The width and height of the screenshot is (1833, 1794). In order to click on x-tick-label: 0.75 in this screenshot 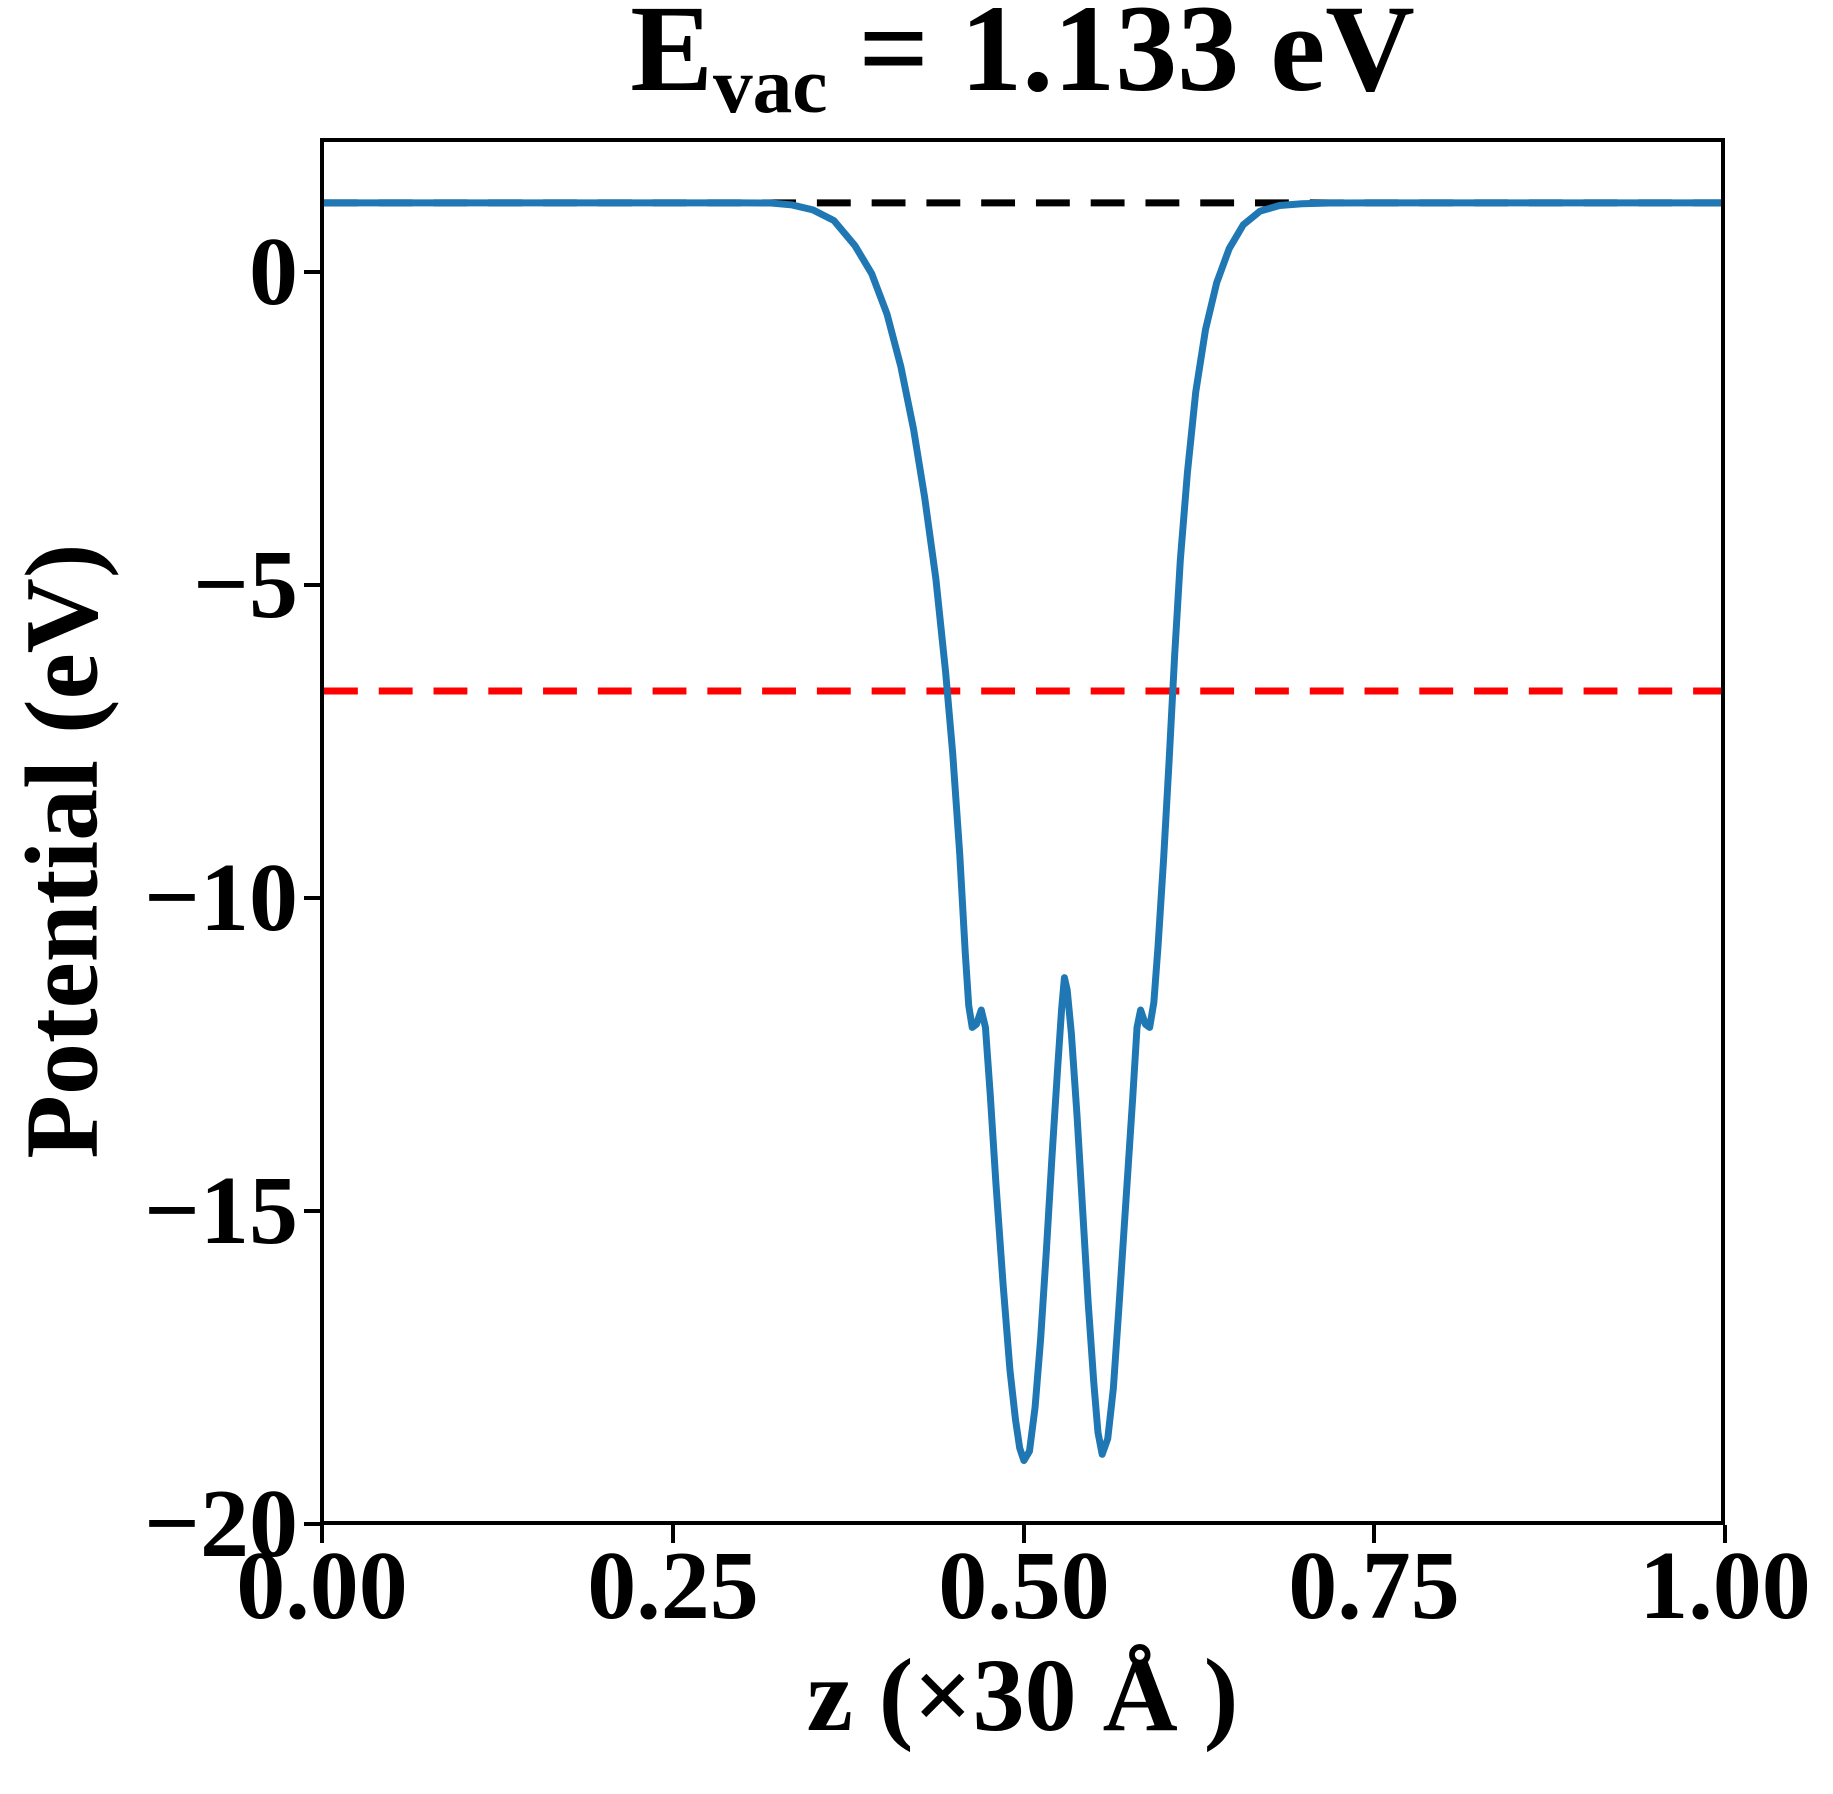, I will do `click(1374, 1586)`.